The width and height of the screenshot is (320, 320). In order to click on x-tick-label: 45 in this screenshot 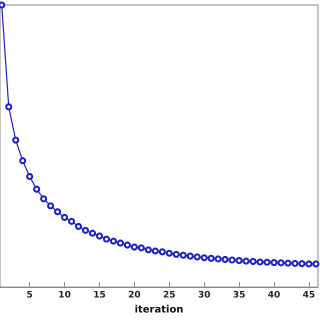, I will do `click(309, 295)`.